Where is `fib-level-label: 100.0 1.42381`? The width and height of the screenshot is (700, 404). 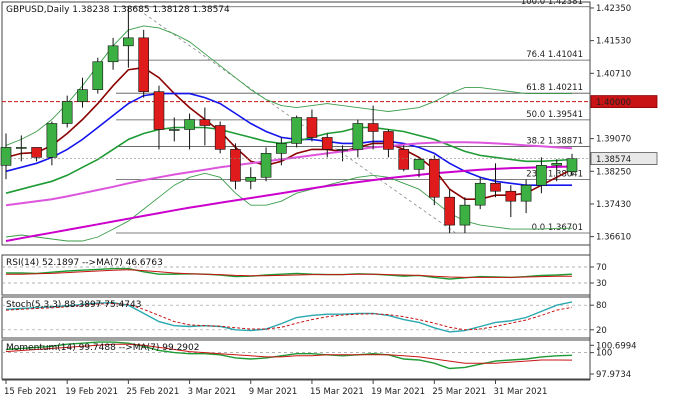 fib-level-label: 100.0 1.42381 is located at coordinates (552, 3).